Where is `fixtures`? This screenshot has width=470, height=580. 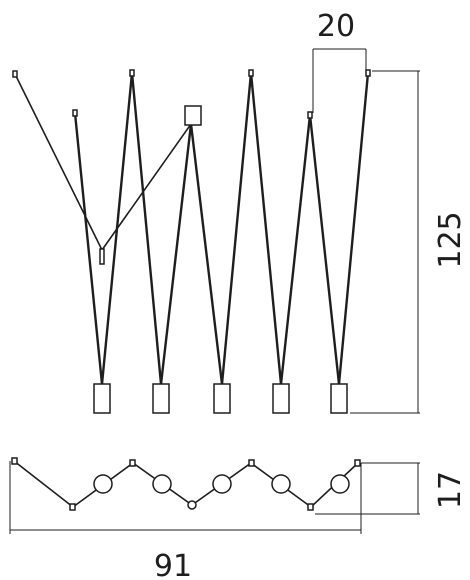
fixtures is located at coordinates (220, 398).